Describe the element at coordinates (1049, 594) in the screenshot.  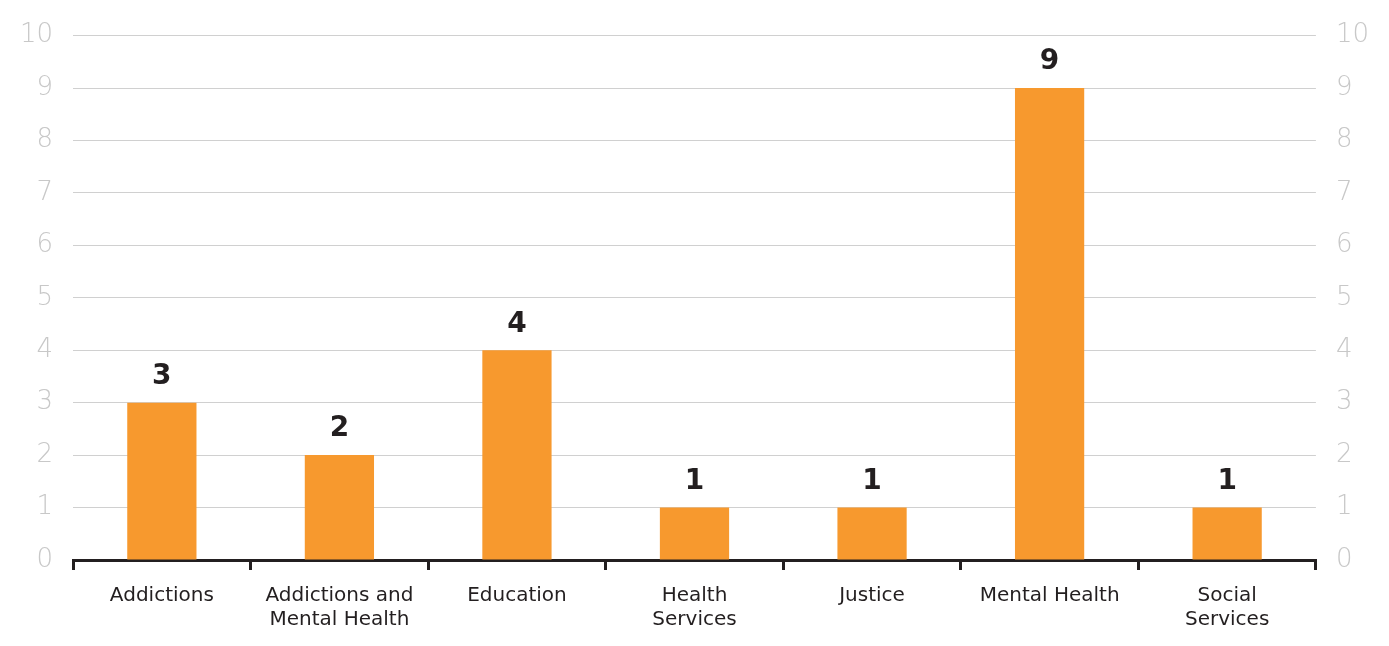
I see `x-tick-label: Mental Health` at that location.